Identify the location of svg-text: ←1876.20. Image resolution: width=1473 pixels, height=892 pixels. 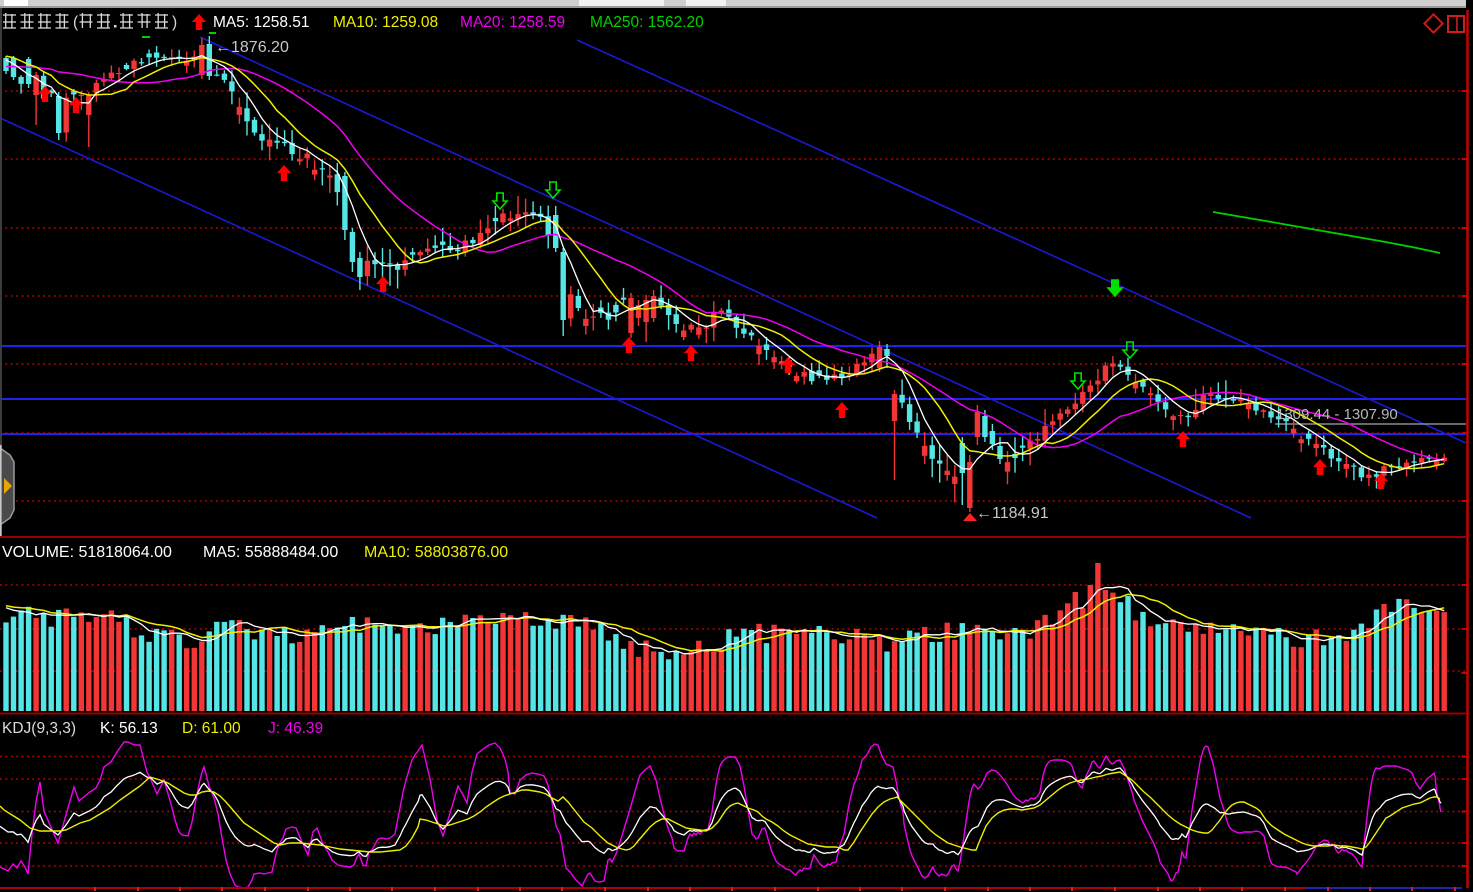
(252, 47).